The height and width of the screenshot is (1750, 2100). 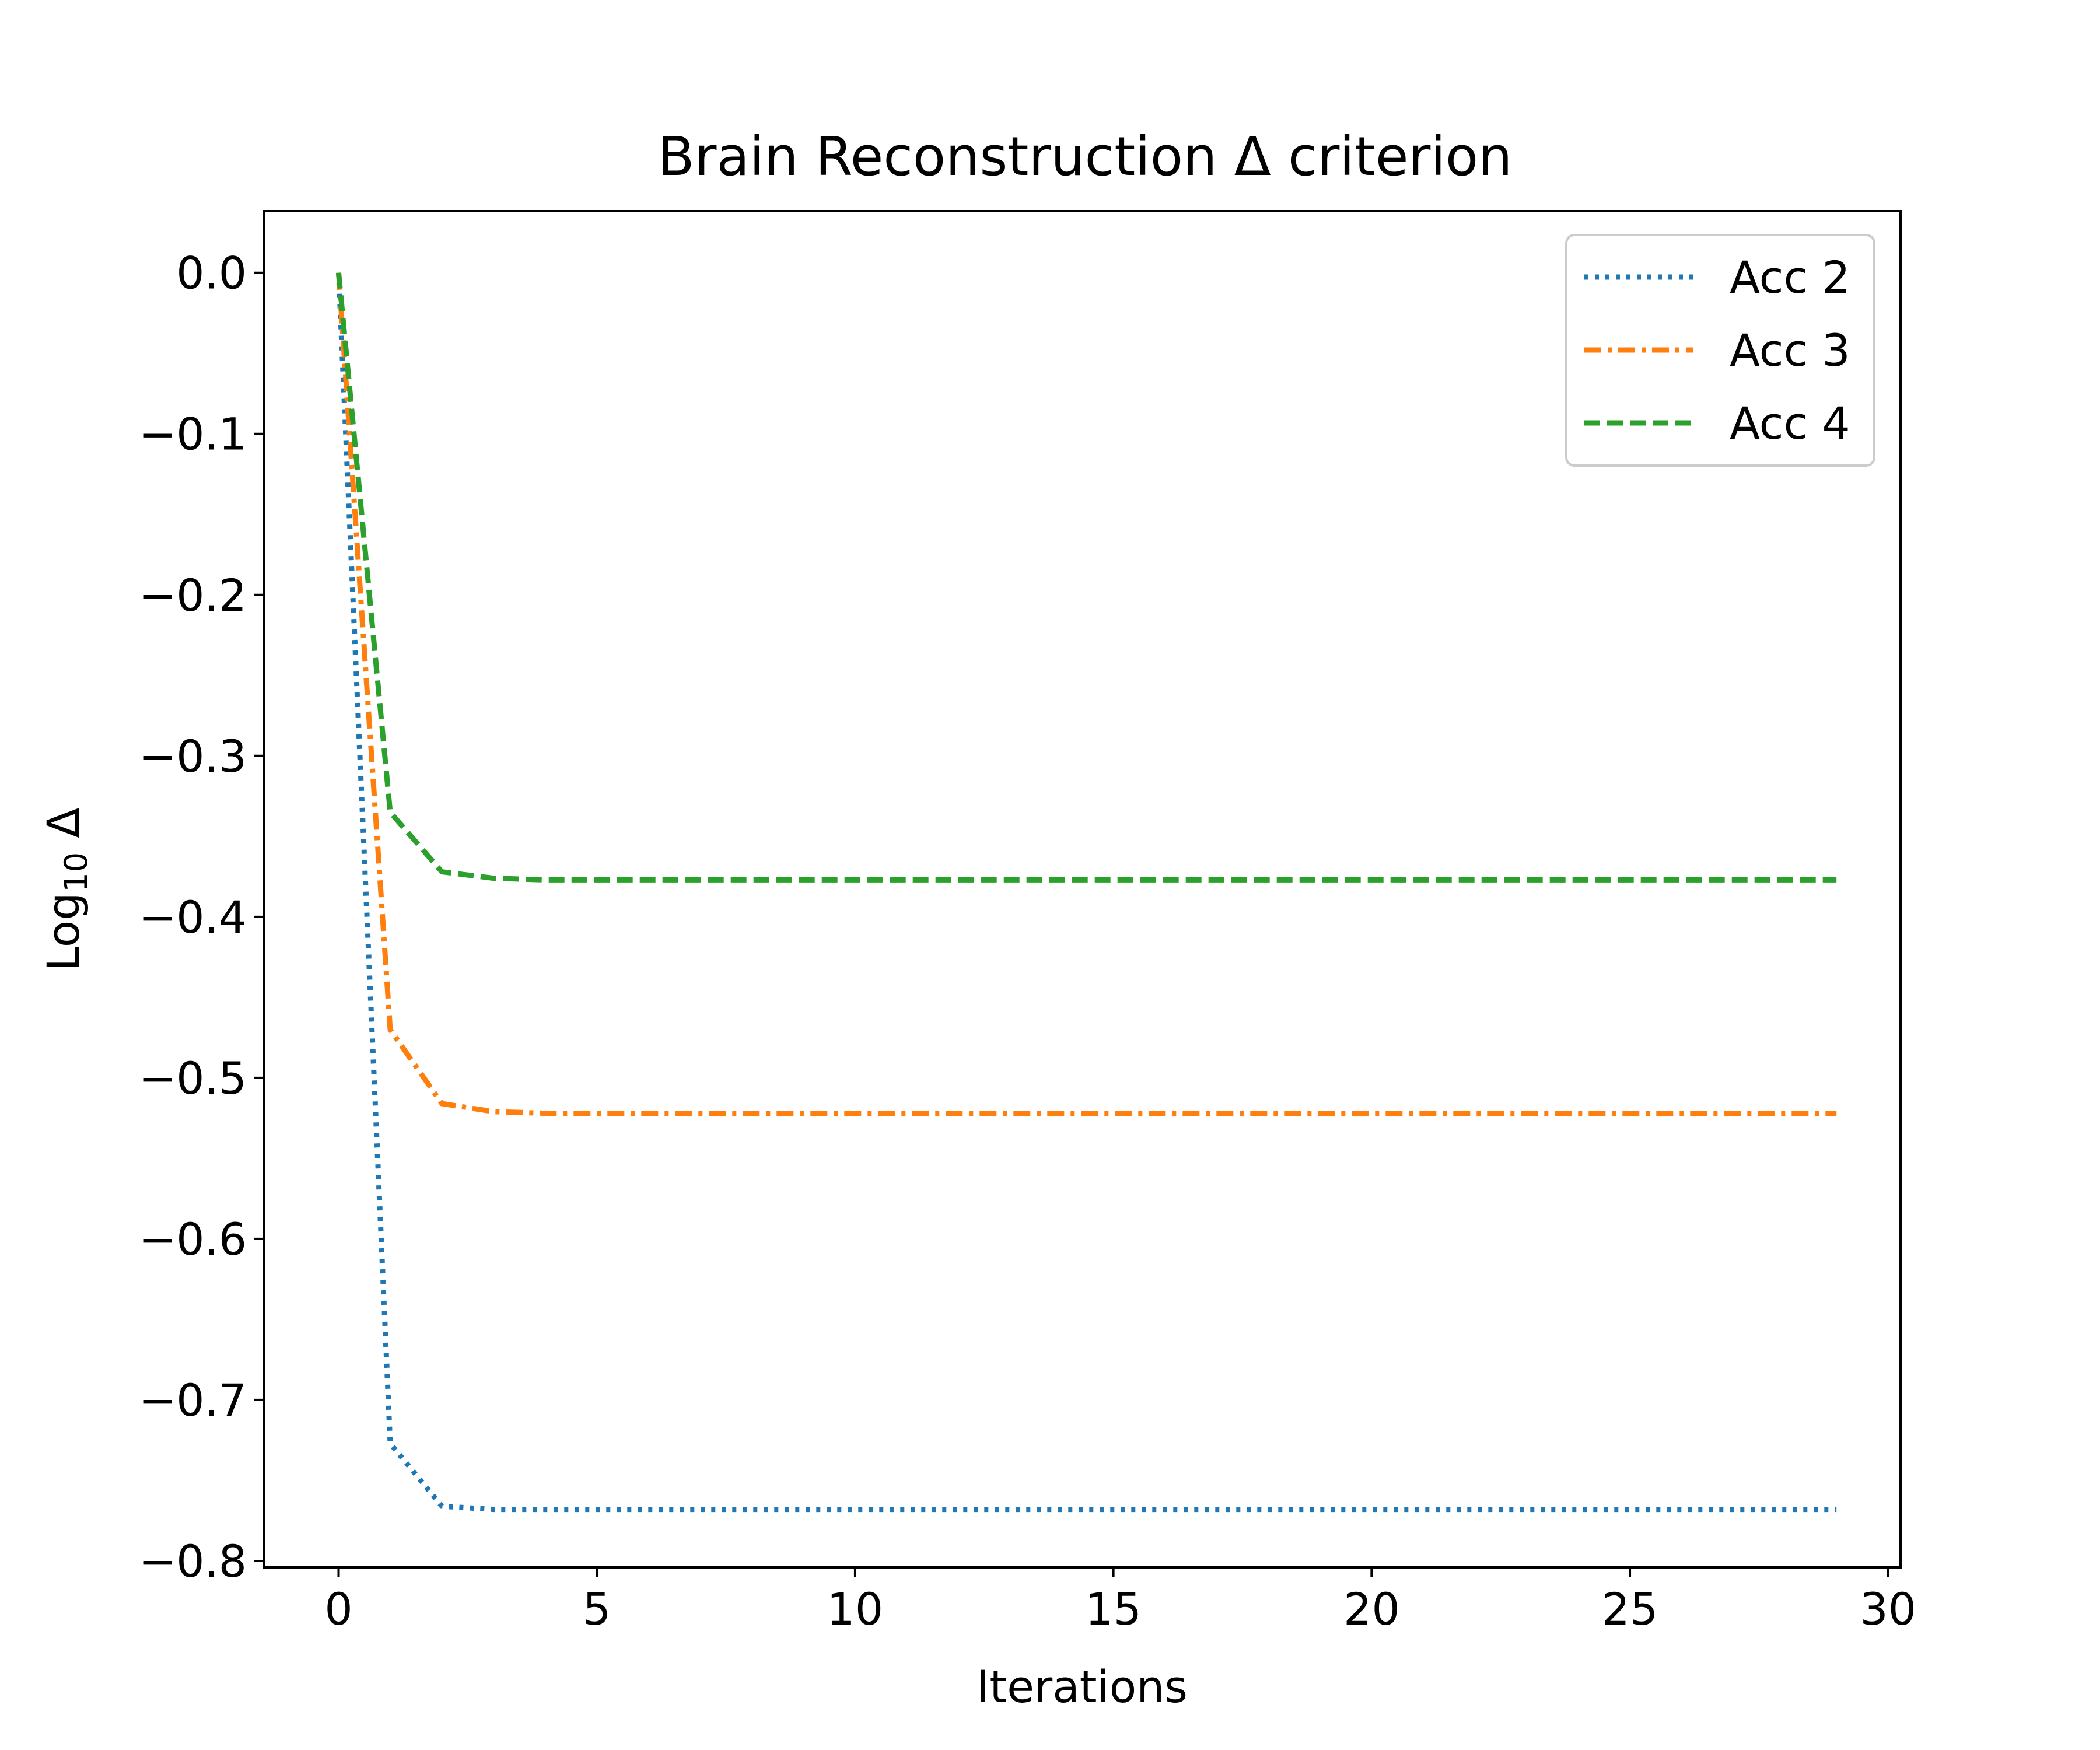 I want to click on y-axis-label-suffix: Δ, so click(x=63, y=830).